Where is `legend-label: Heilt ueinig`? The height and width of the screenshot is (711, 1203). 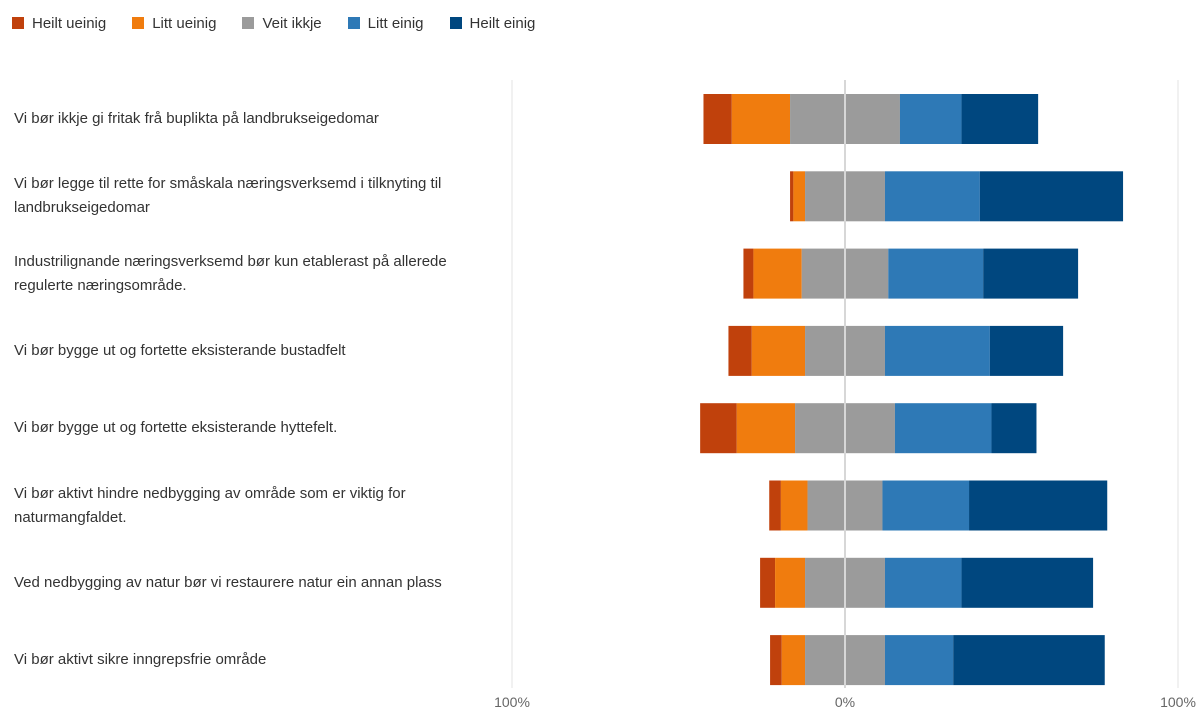 legend-label: Heilt ueinig is located at coordinates (69, 23).